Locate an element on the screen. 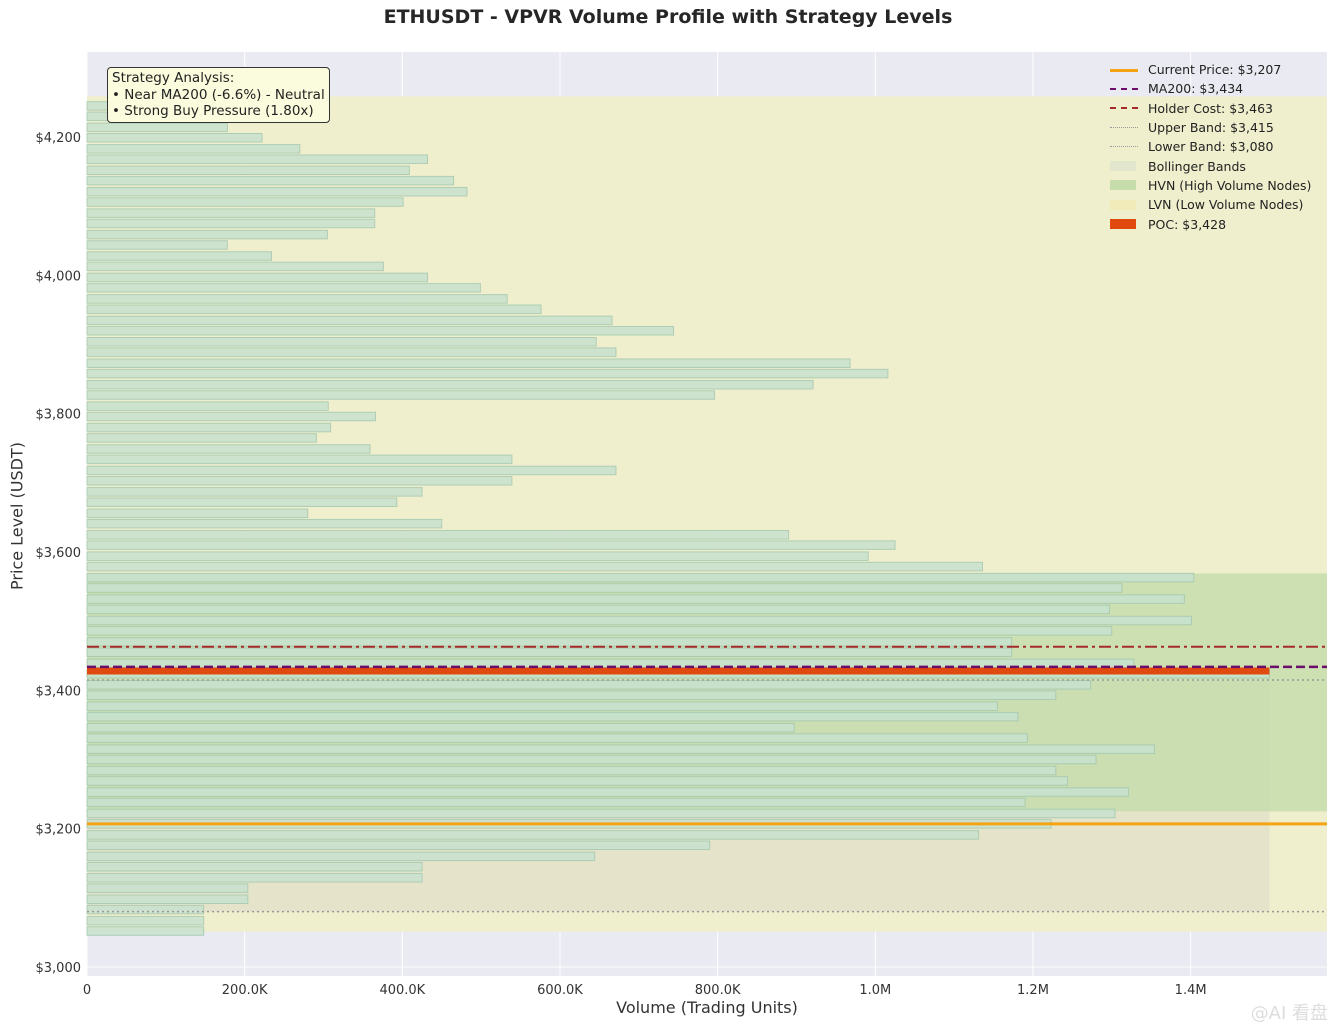 The image size is (1336, 1029). legend-item: LVN (Low Volume Nodes) is located at coordinates (1210, 204).